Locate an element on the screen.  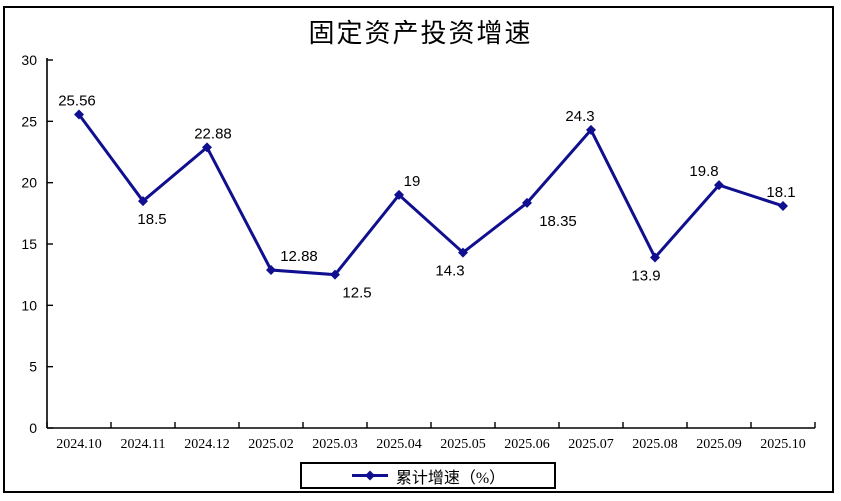
legend-series-label: 累计增速（%） is located at coordinates (450, 478).